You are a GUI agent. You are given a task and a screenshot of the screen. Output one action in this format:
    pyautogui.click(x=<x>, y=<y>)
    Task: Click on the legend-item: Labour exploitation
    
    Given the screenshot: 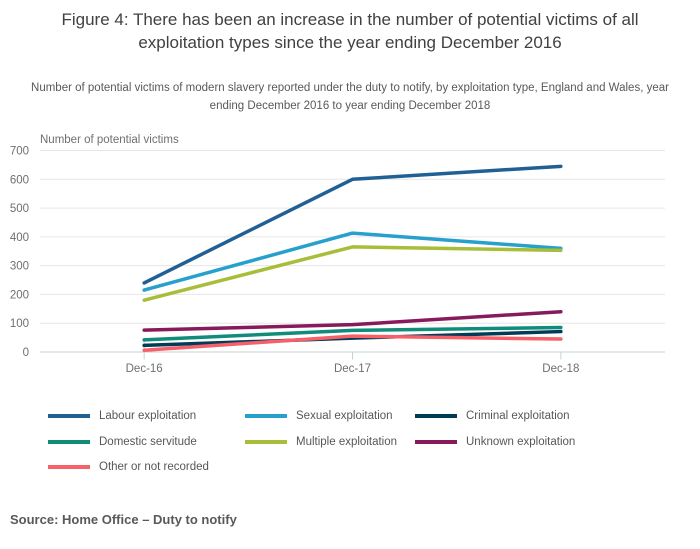 What is the action you would take?
    pyautogui.click(x=122, y=415)
    